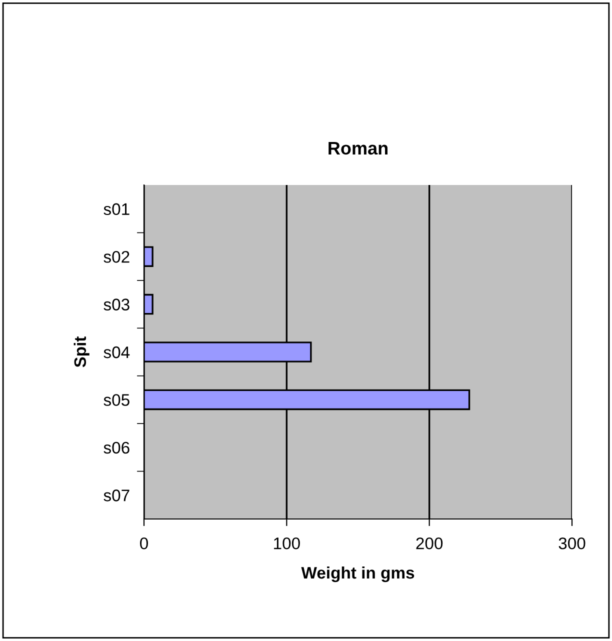 The width and height of the screenshot is (612, 641). Describe the element at coordinates (117, 304) in the screenshot. I see `y-tick-label: s03` at that location.